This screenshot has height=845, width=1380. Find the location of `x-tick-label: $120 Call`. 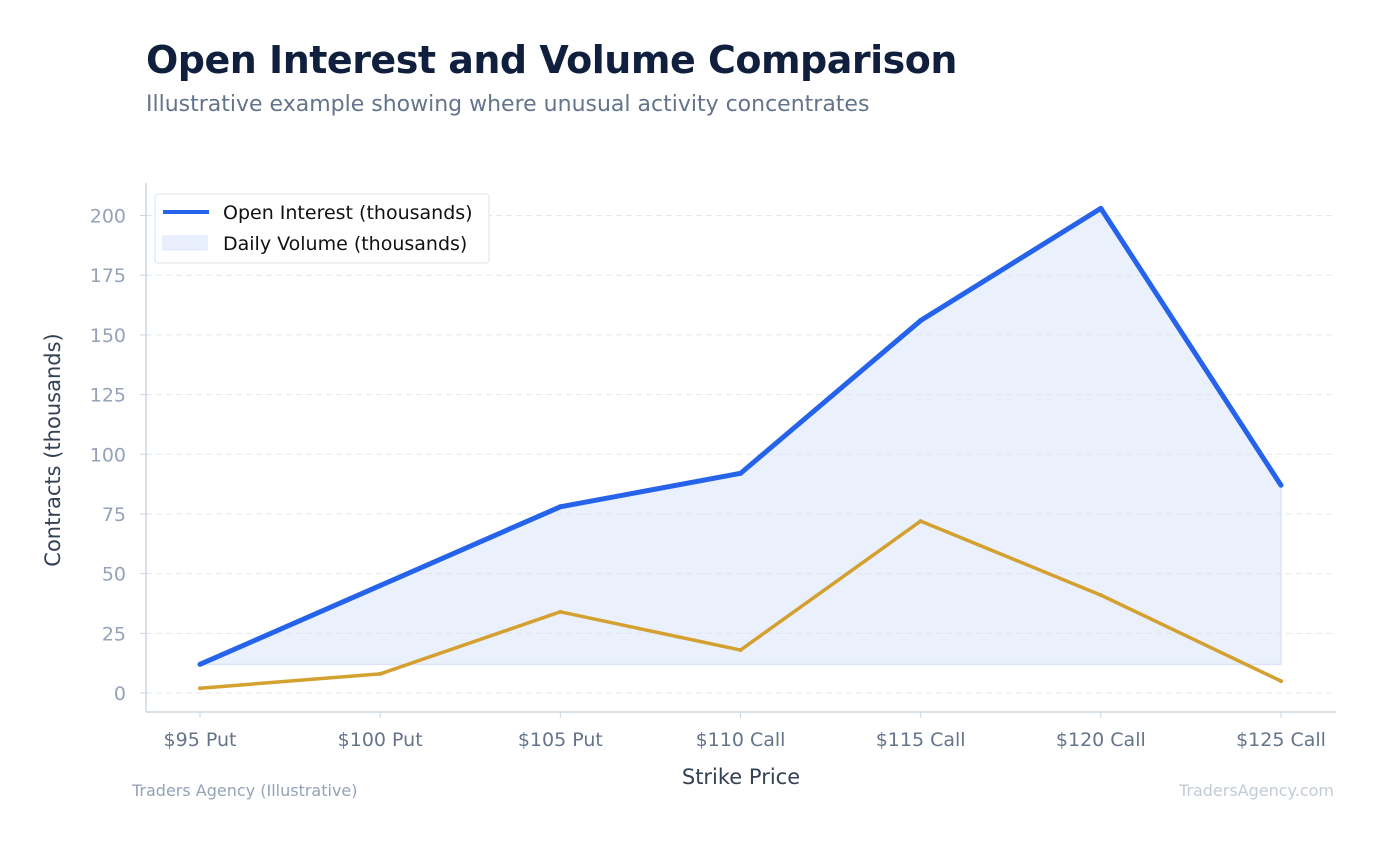

x-tick-label: $120 Call is located at coordinates (1101, 740).